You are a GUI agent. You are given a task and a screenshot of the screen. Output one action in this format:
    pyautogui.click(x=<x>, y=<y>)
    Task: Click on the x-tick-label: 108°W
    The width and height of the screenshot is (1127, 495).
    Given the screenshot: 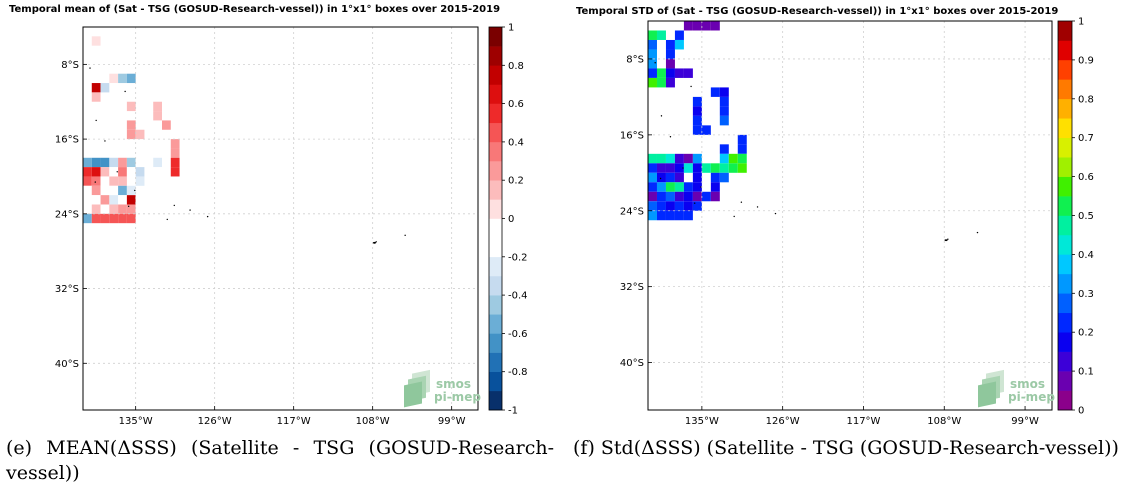 What is the action you would take?
    pyautogui.click(x=373, y=421)
    